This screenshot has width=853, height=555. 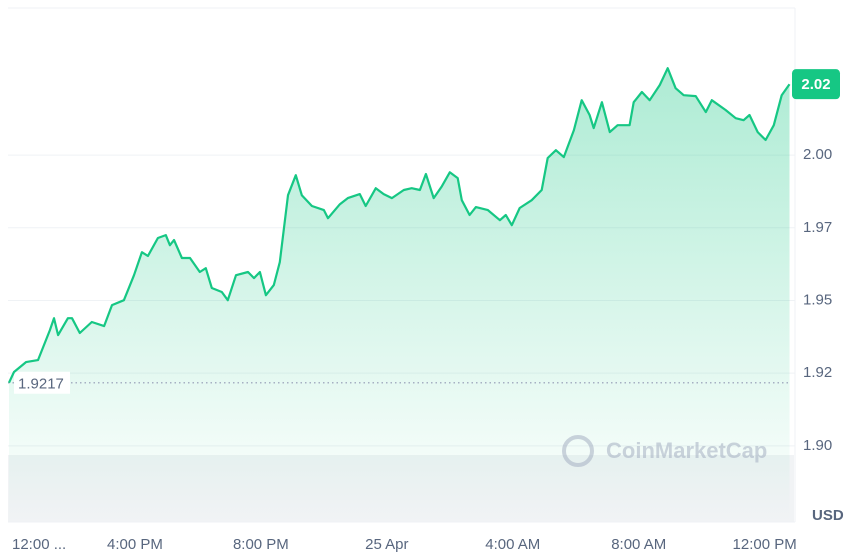 I want to click on y-tick-label: 1.90, so click(x=817, y=445).